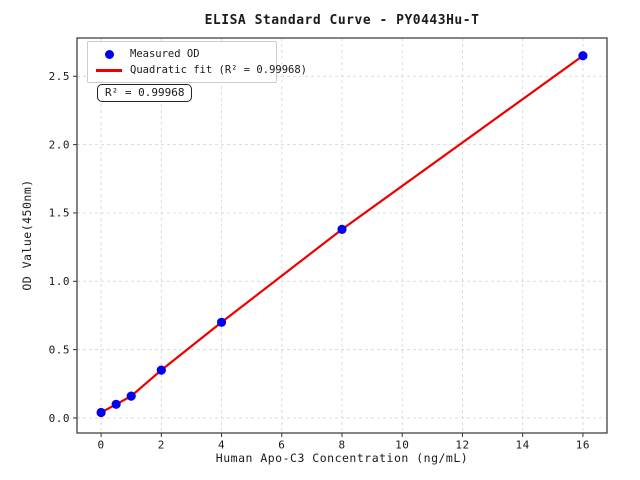 Image resolution: width=640 pixels, height=480 pixels. I want to click on x-tick-label: 14, so click(523, 445).